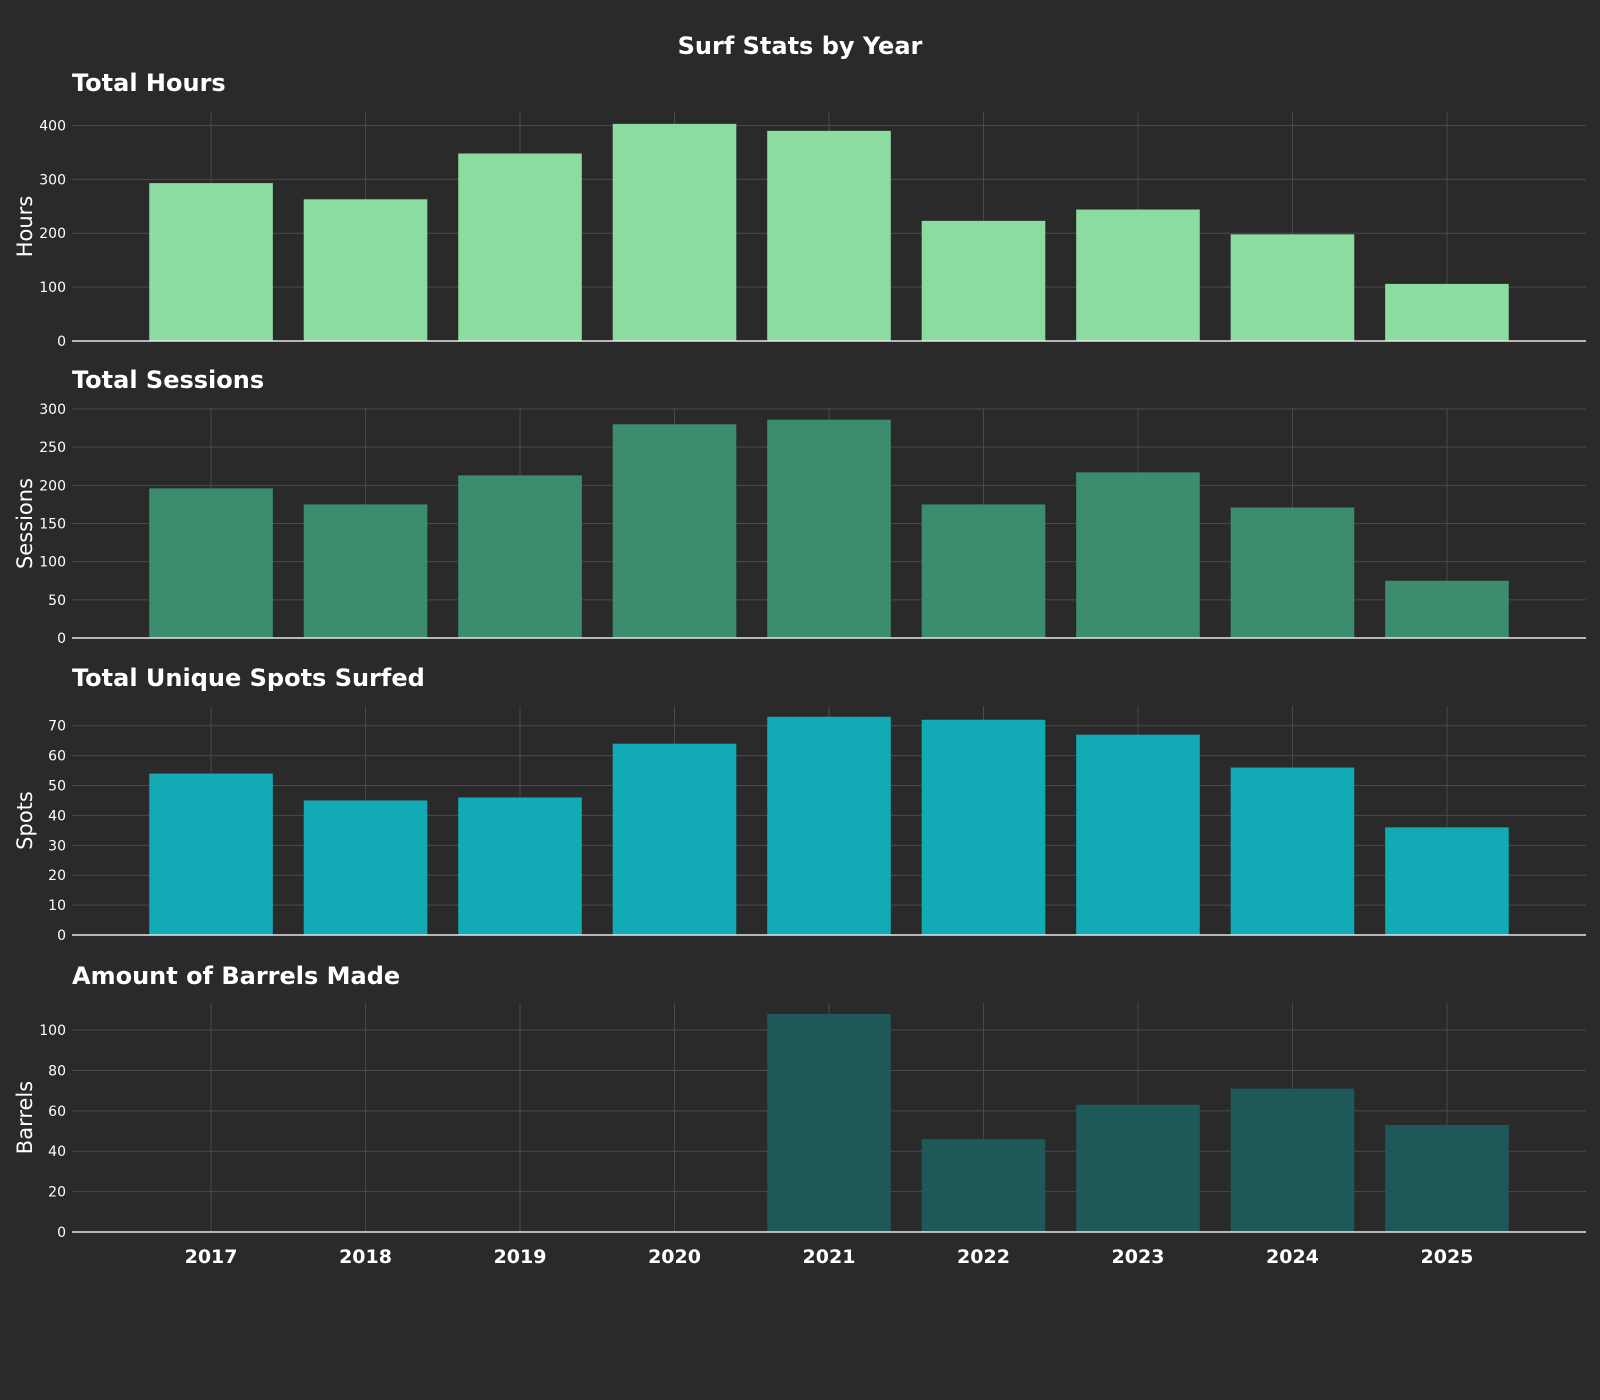 The height and width of the screenshot is (1400, 1600). Describe the element at coordinates (52, 448) in the screenshot. I see `y-tick-label: 250` at that location.